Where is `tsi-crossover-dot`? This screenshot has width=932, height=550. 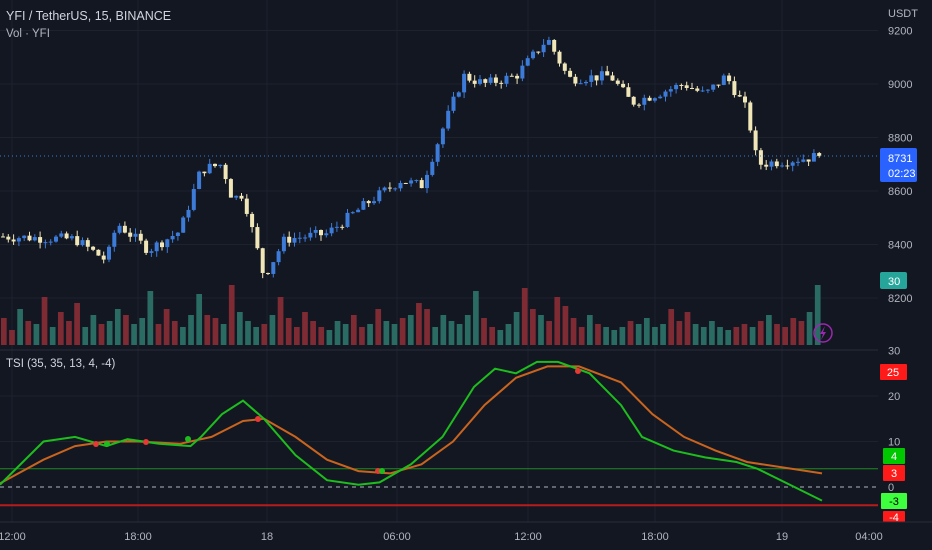 tsi-crossover-dot is located at coordinates (578, 371).